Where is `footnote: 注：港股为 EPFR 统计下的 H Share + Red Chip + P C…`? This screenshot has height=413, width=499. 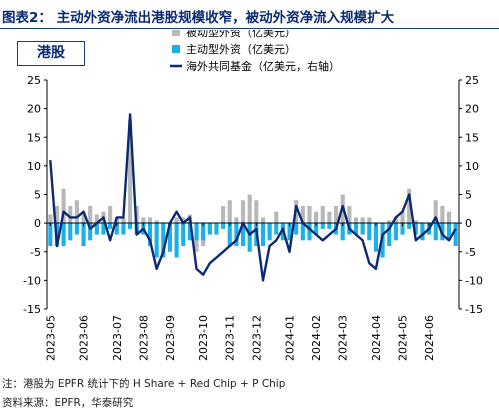 footnote: 注：港股为 EPFR 统计下的 H Share + Red Chip + P C… is located at coordinates (144, 384).